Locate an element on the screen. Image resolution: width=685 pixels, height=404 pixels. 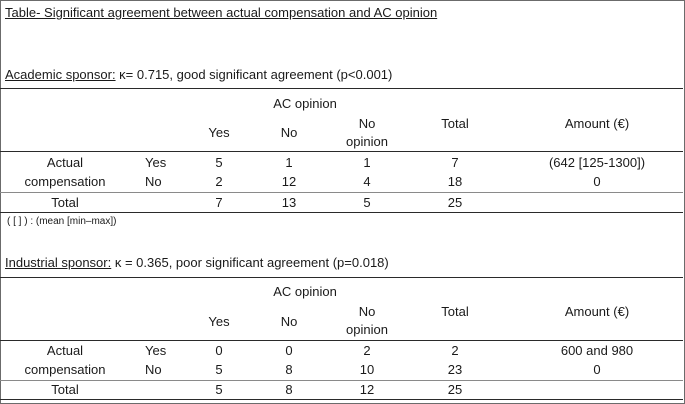
industrial-total-label: Total is located at coordinates (65, 389).